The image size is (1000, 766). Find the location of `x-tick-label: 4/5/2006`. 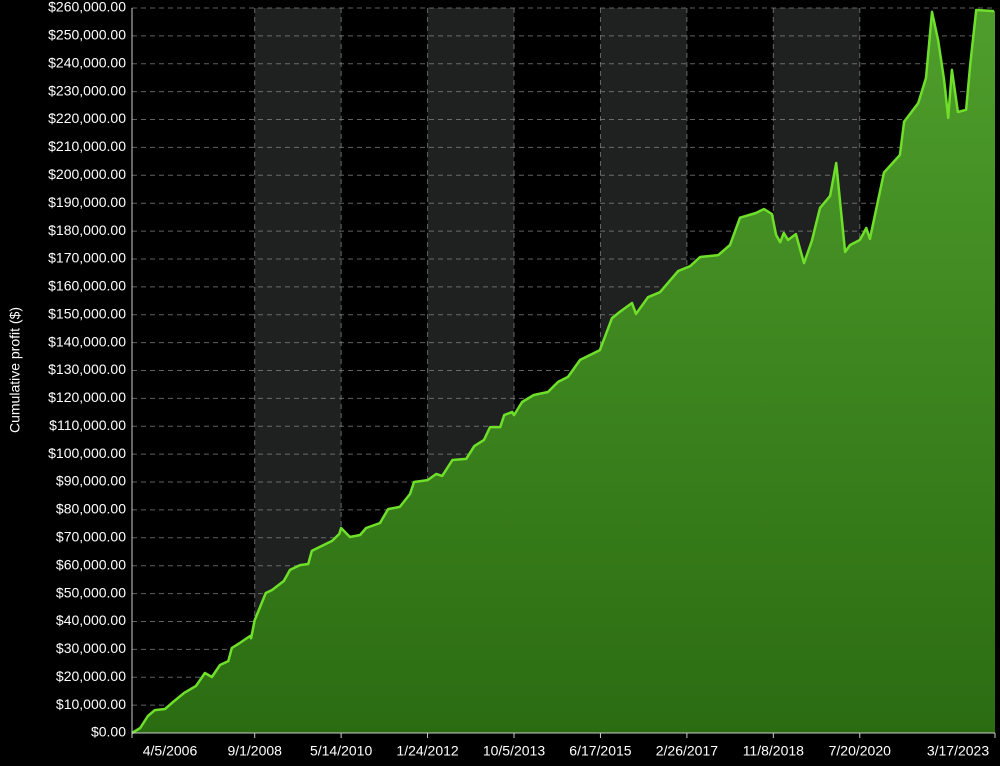

x-tick-label: 4/5/2006 is located at coordinates (170, 751).